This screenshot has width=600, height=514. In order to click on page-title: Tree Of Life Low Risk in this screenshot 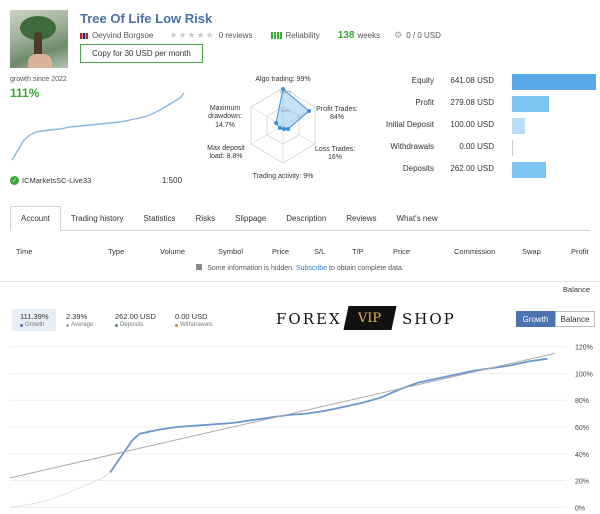, I will do `click(146, 18)`.